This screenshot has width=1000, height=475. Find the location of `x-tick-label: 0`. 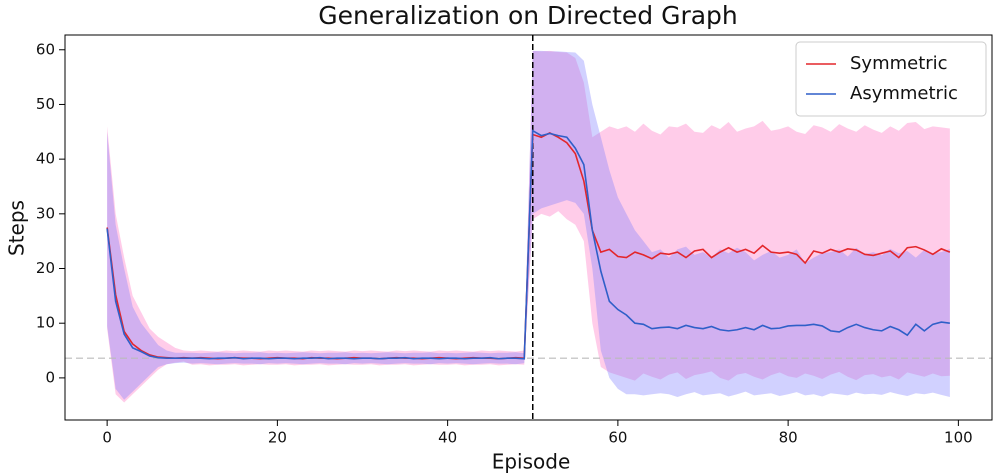

x-tick-label: 0 is located at coordinates (107, 438).